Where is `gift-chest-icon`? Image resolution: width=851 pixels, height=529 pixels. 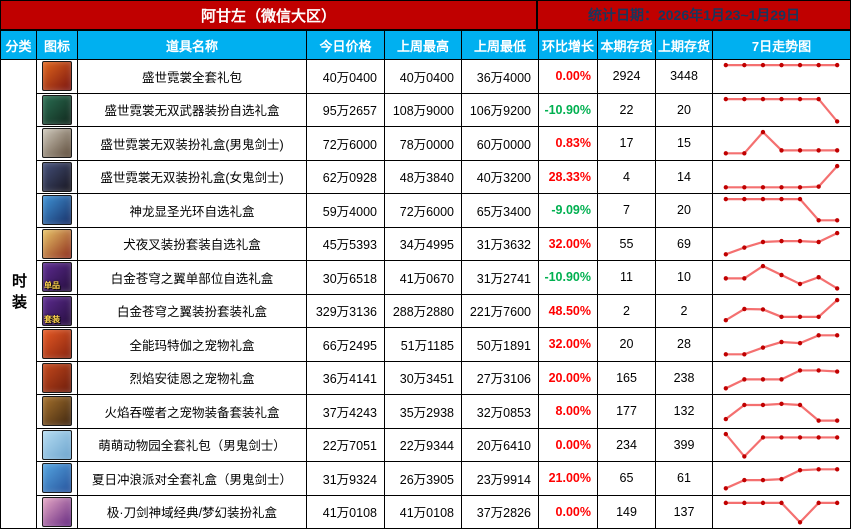 gift-chest-icon is located at coordinates (57, 76).